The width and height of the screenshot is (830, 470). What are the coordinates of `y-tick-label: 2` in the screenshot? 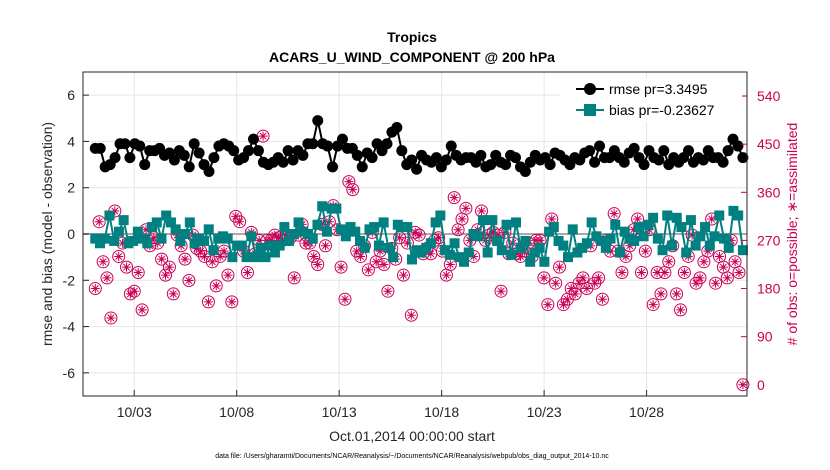 It's located at (71, 188).